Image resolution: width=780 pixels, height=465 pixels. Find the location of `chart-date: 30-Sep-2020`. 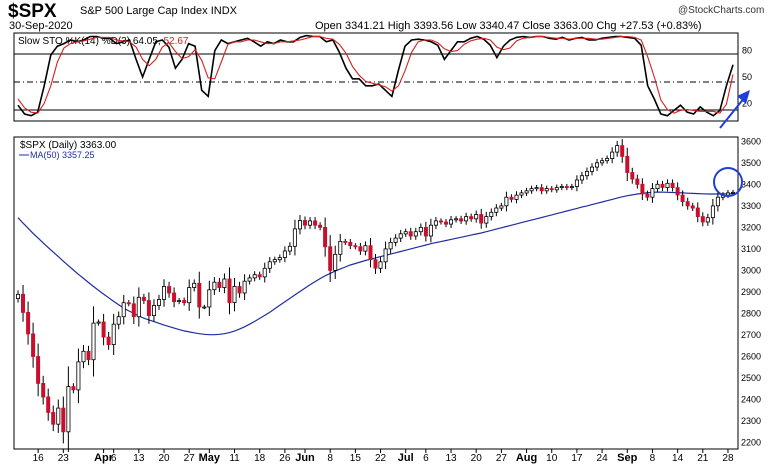

chart-date: 30-Sep-2020 is located at coordinates (41, 26).